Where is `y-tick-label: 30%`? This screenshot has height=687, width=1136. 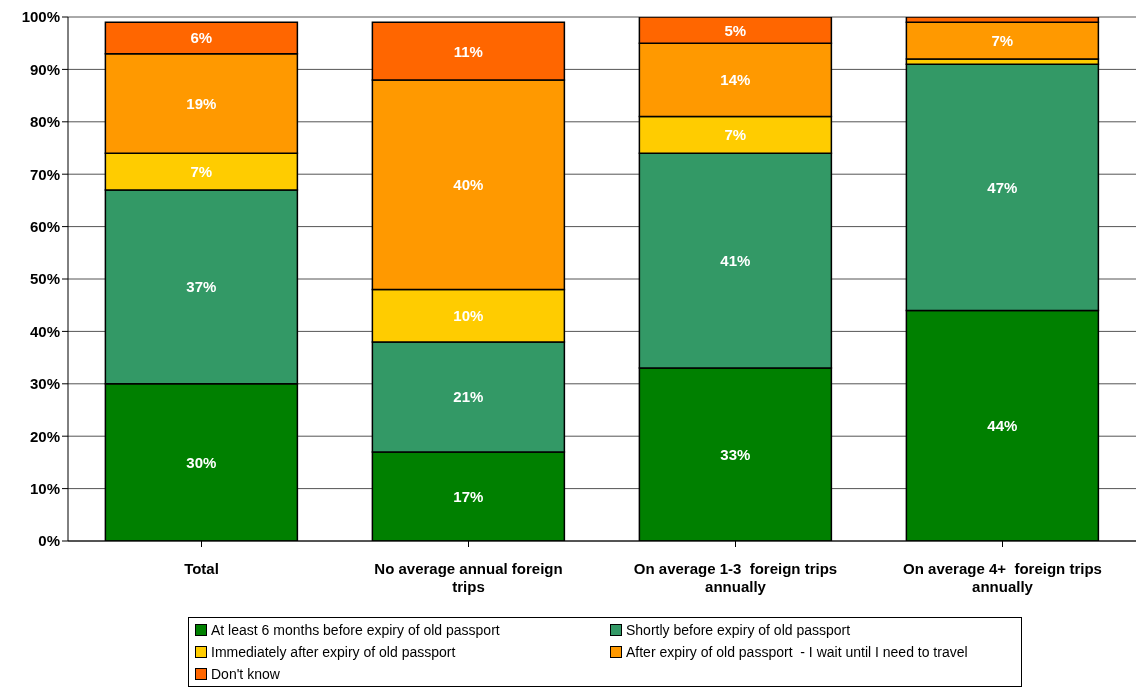
y-tick-label: 30% is located at coordinates (44, 384).